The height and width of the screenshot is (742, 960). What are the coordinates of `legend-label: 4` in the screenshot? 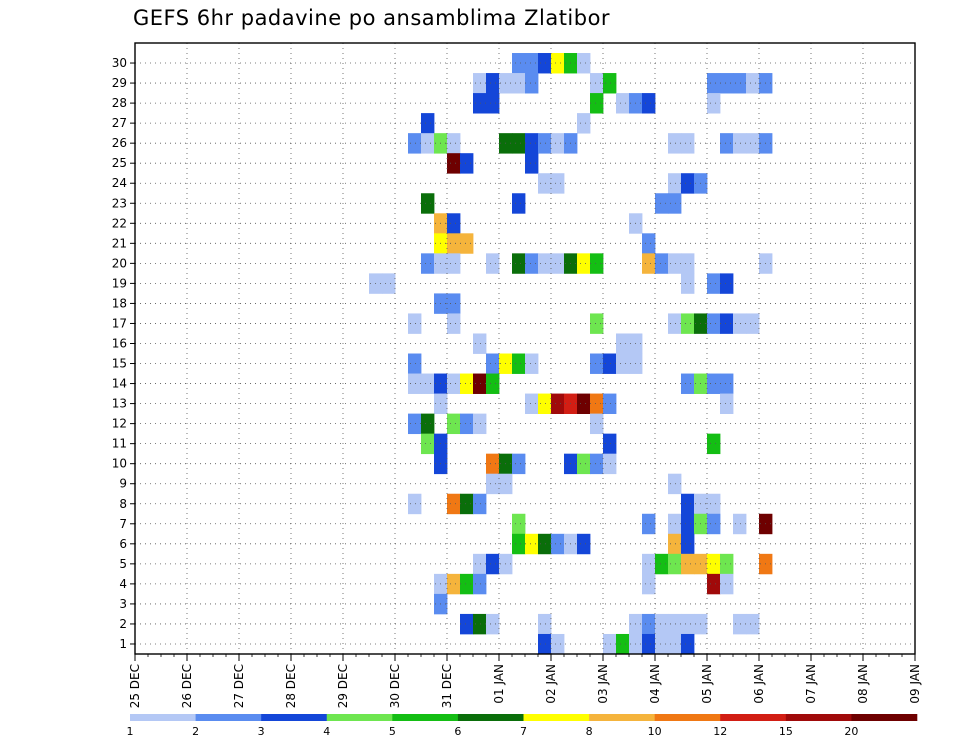 It's located at (326, 731).